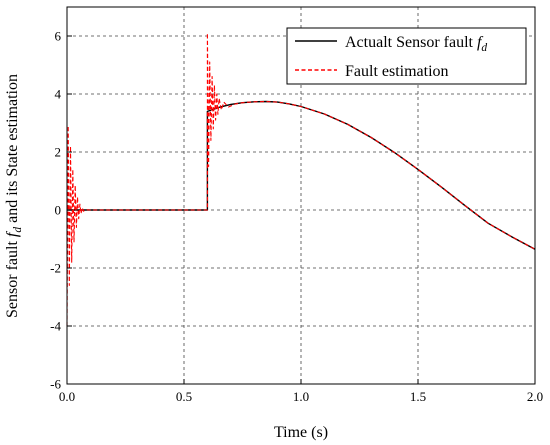  What do you see at coordinates (184, 396) in the screenshot?
I see `x-tick-label: 0.5` at bounding box center [184, 396].